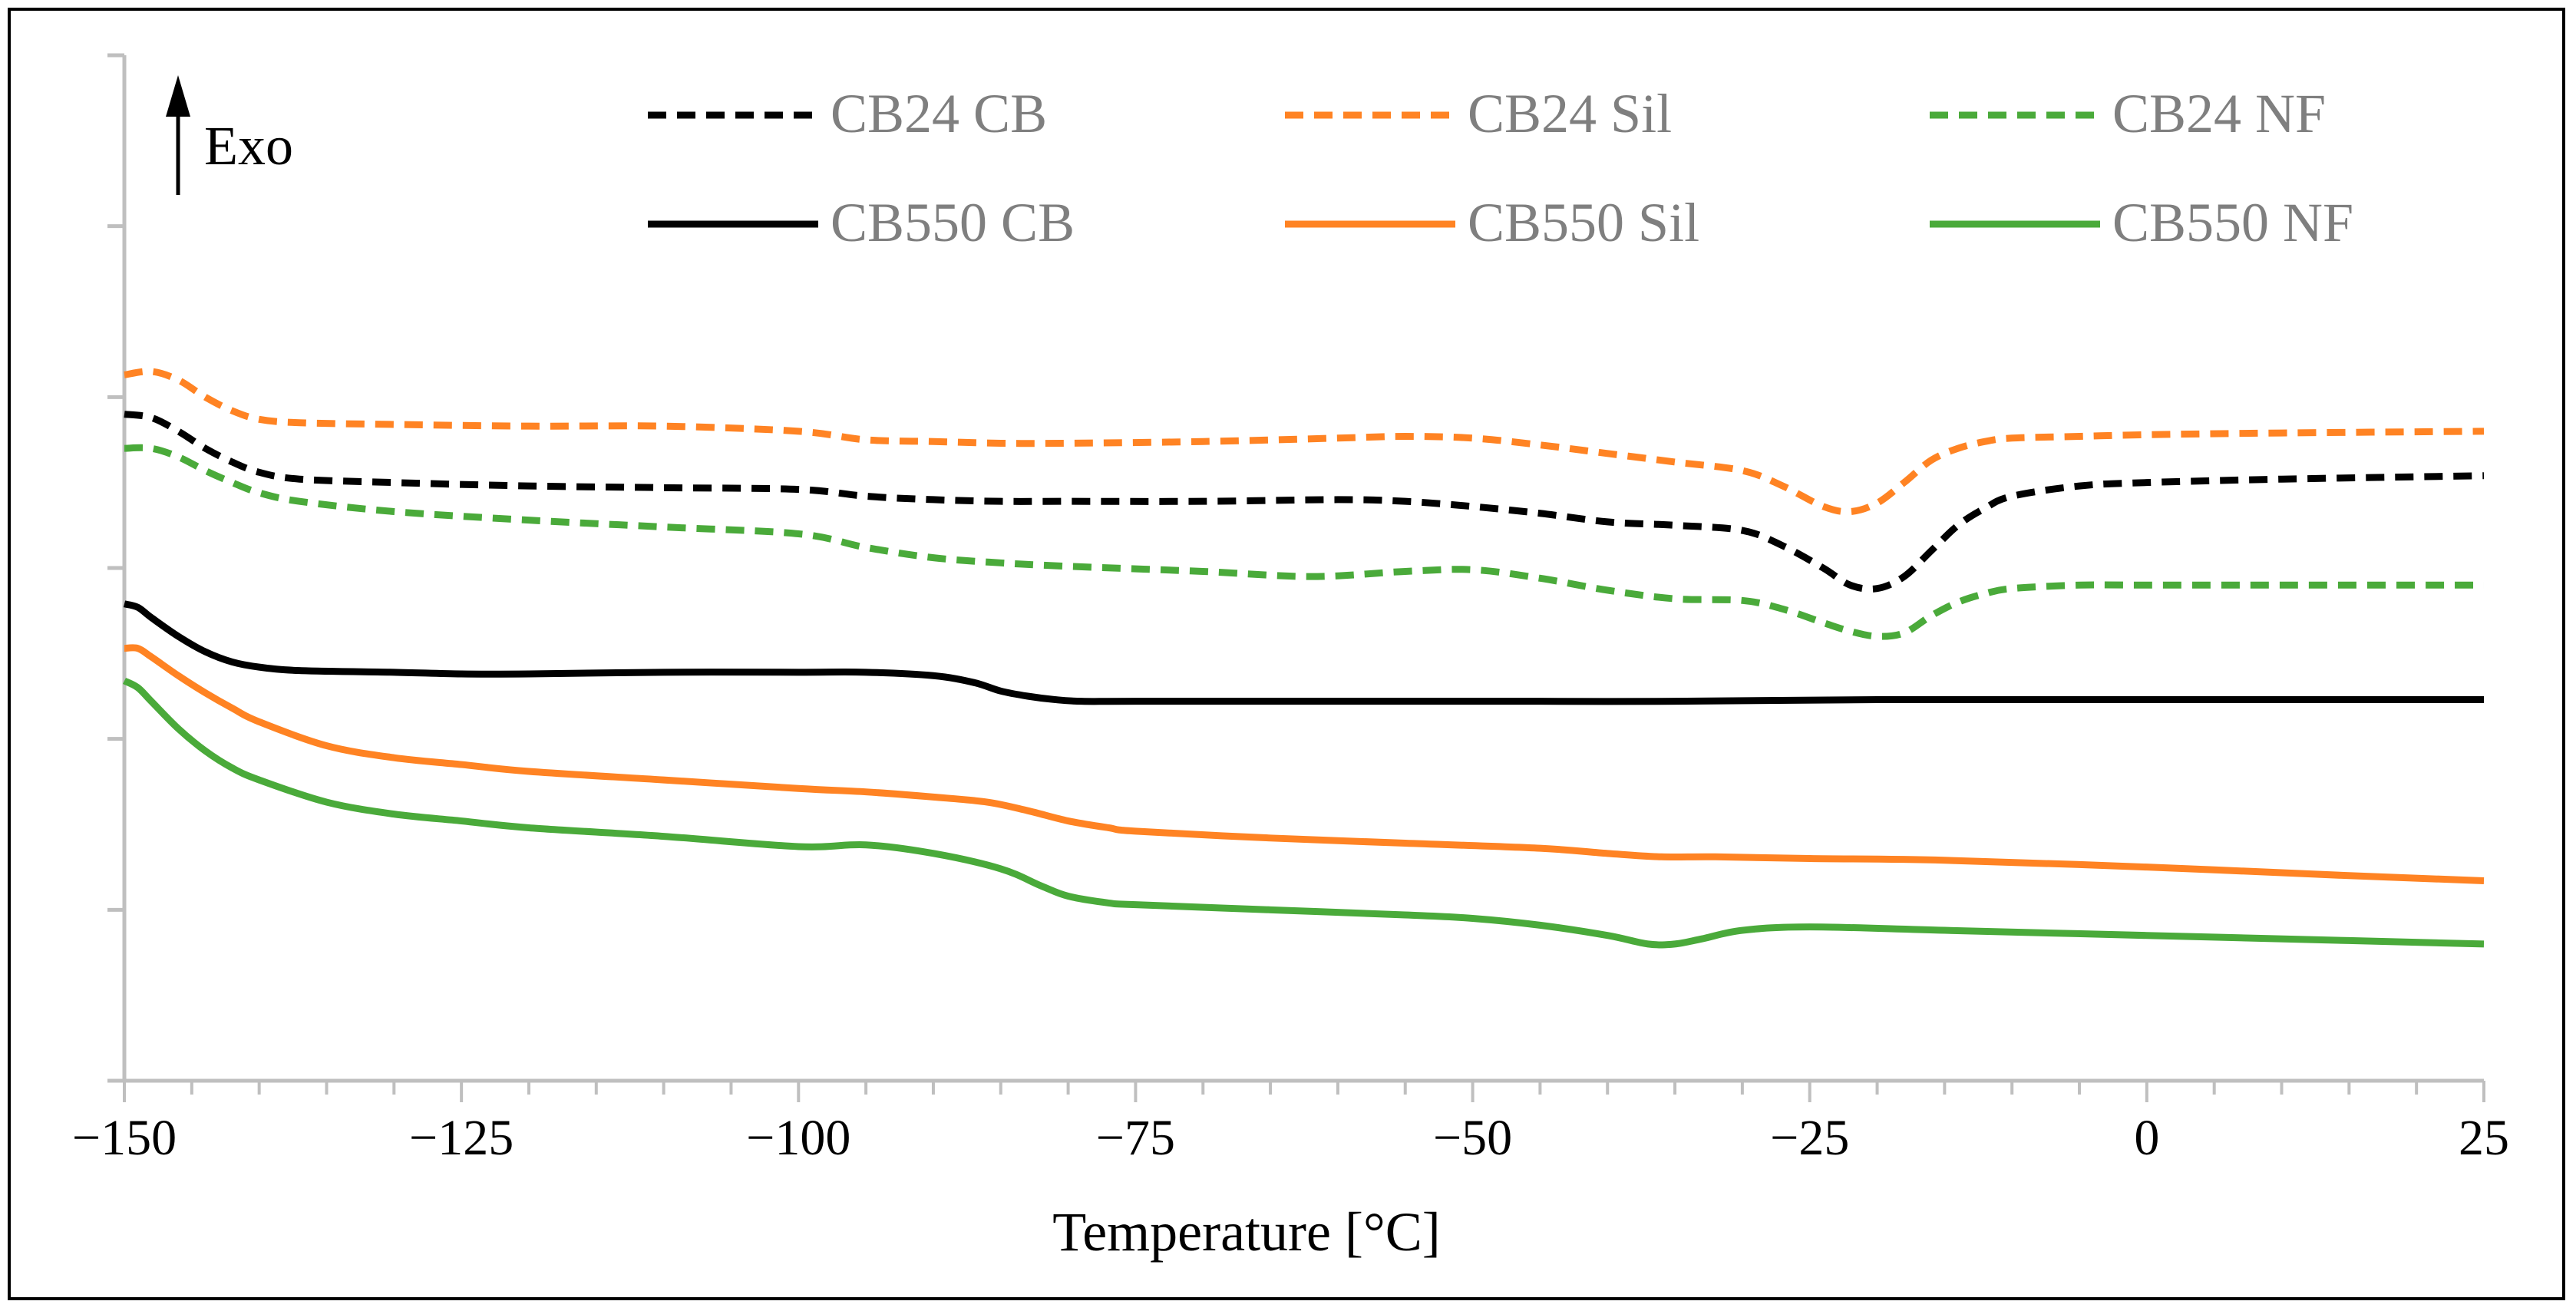  I want to click on legend-item-cb24-sil: CB24 Sil, so click(1478, 114).